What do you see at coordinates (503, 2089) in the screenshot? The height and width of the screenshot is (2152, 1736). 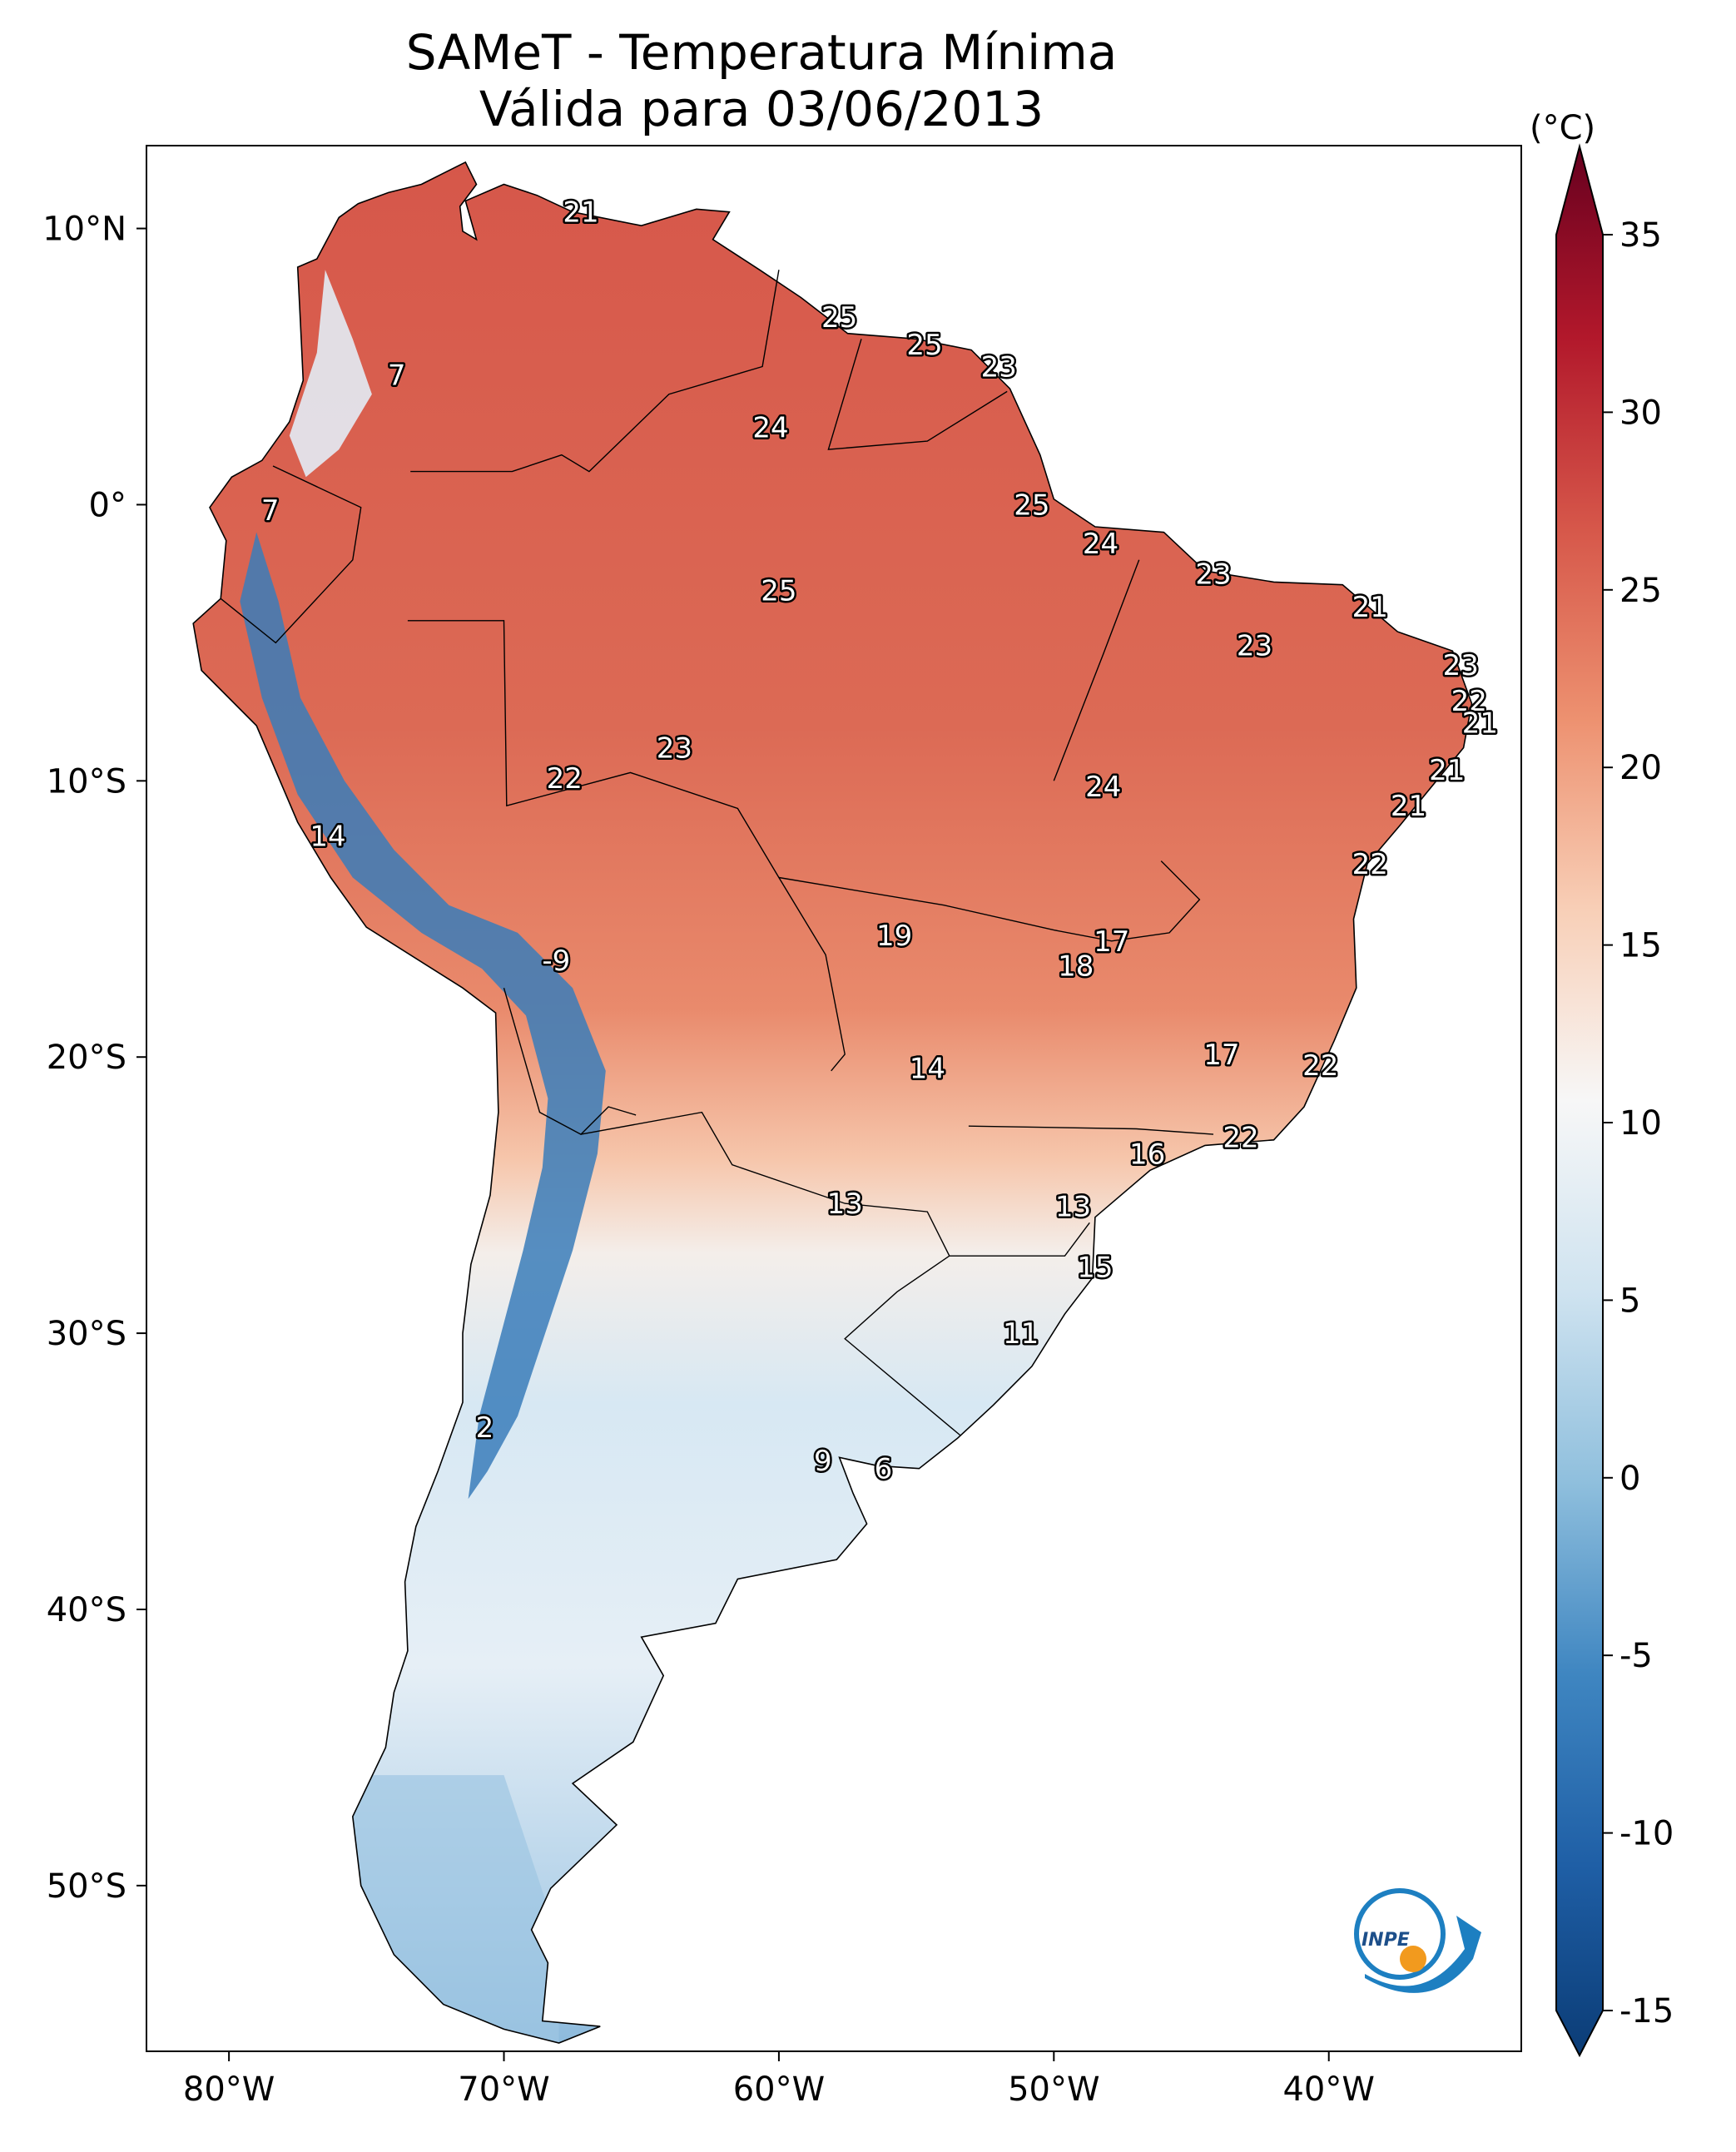 I see `lon-tick-label: 70°W` at bounding box center [503, 2089].